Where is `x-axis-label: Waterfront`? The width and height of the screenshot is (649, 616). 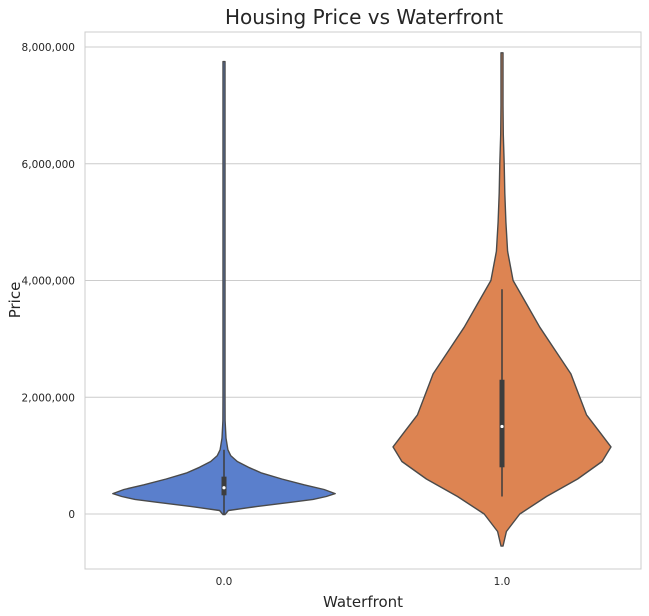 x-axis-label: Waterfront is located at coordinates (363, 602).